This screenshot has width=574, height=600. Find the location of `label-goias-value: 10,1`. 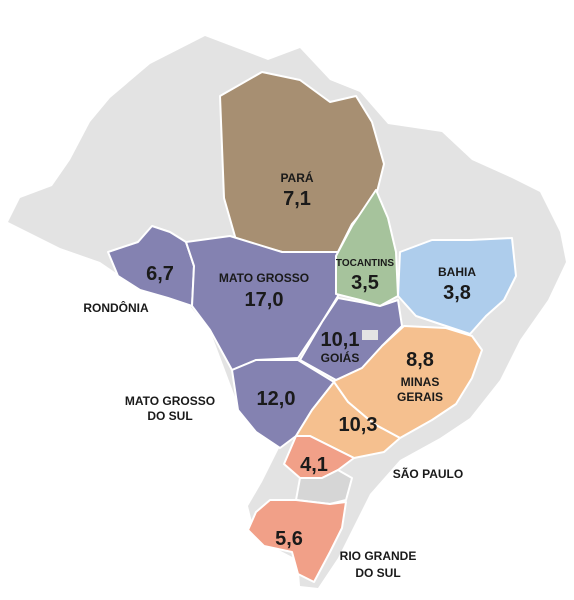

label-goias-value: 10,1 is located at coordinates (340, 340).